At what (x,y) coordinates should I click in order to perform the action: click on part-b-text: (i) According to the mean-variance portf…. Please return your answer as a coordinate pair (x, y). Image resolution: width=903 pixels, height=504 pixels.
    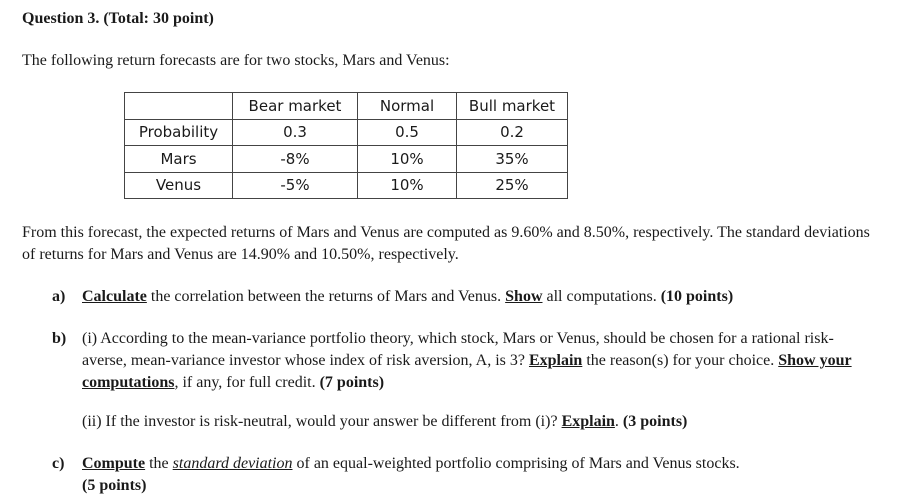
    Looking at the image, I should click on (467, 361).